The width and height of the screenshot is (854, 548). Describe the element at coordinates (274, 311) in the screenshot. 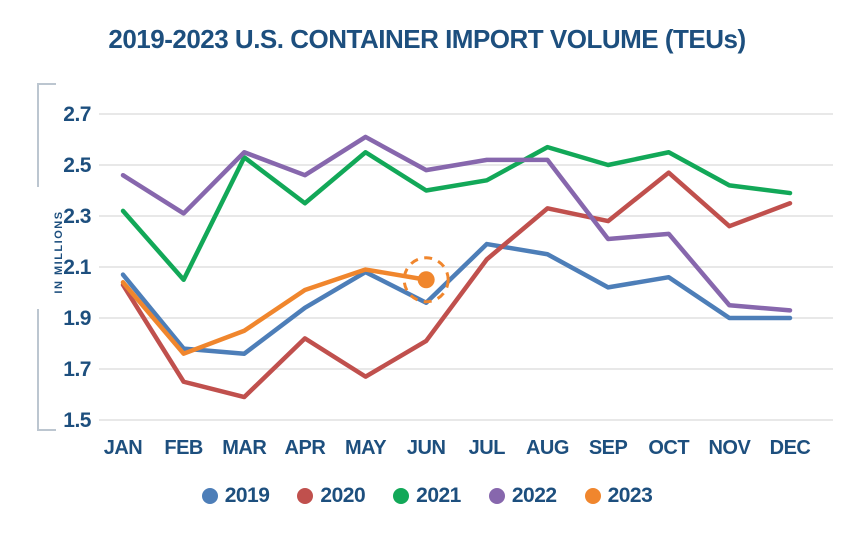

I see `series-line-2023` at that location.